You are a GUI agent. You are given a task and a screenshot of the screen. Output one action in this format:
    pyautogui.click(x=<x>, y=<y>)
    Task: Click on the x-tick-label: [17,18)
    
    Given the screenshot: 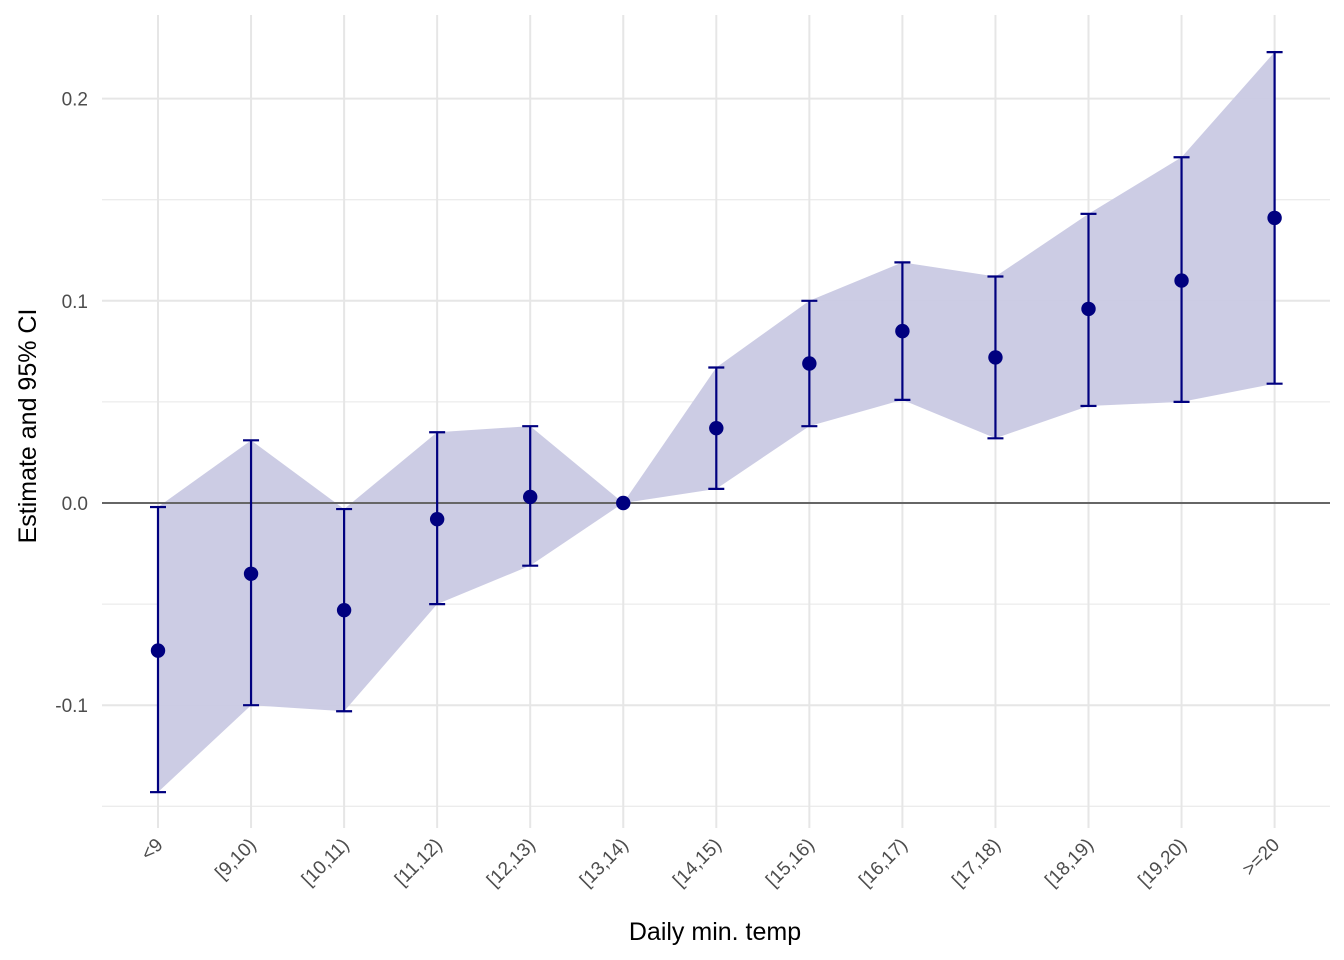 What is the action you would take?
    pyautogui.click(x=976, y=863)
    